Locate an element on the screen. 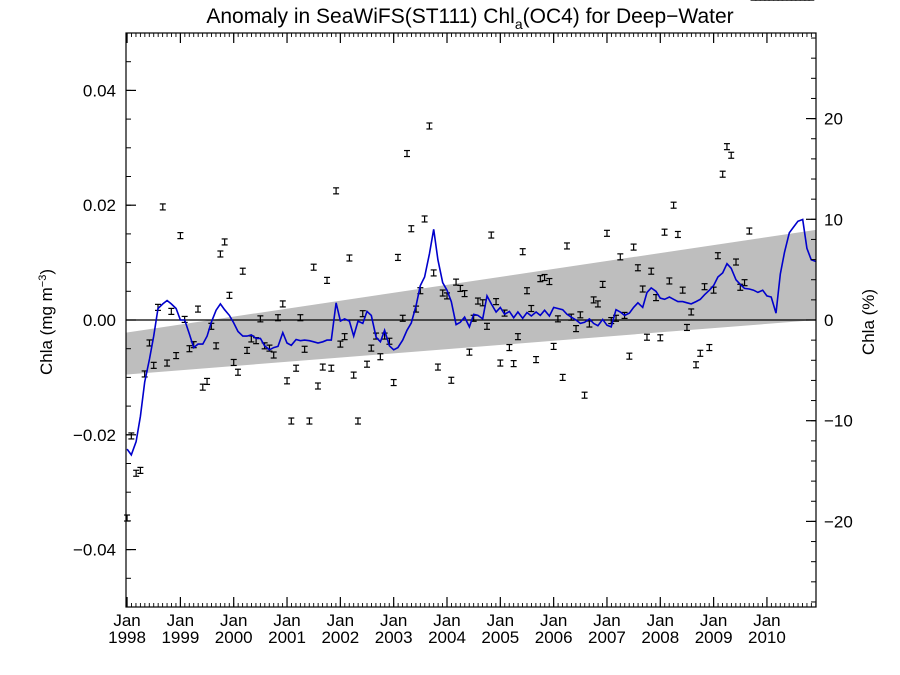 This screenshot has height=675, width=900. y-right-tick-label: −10 is located at coordinates (838, 421).